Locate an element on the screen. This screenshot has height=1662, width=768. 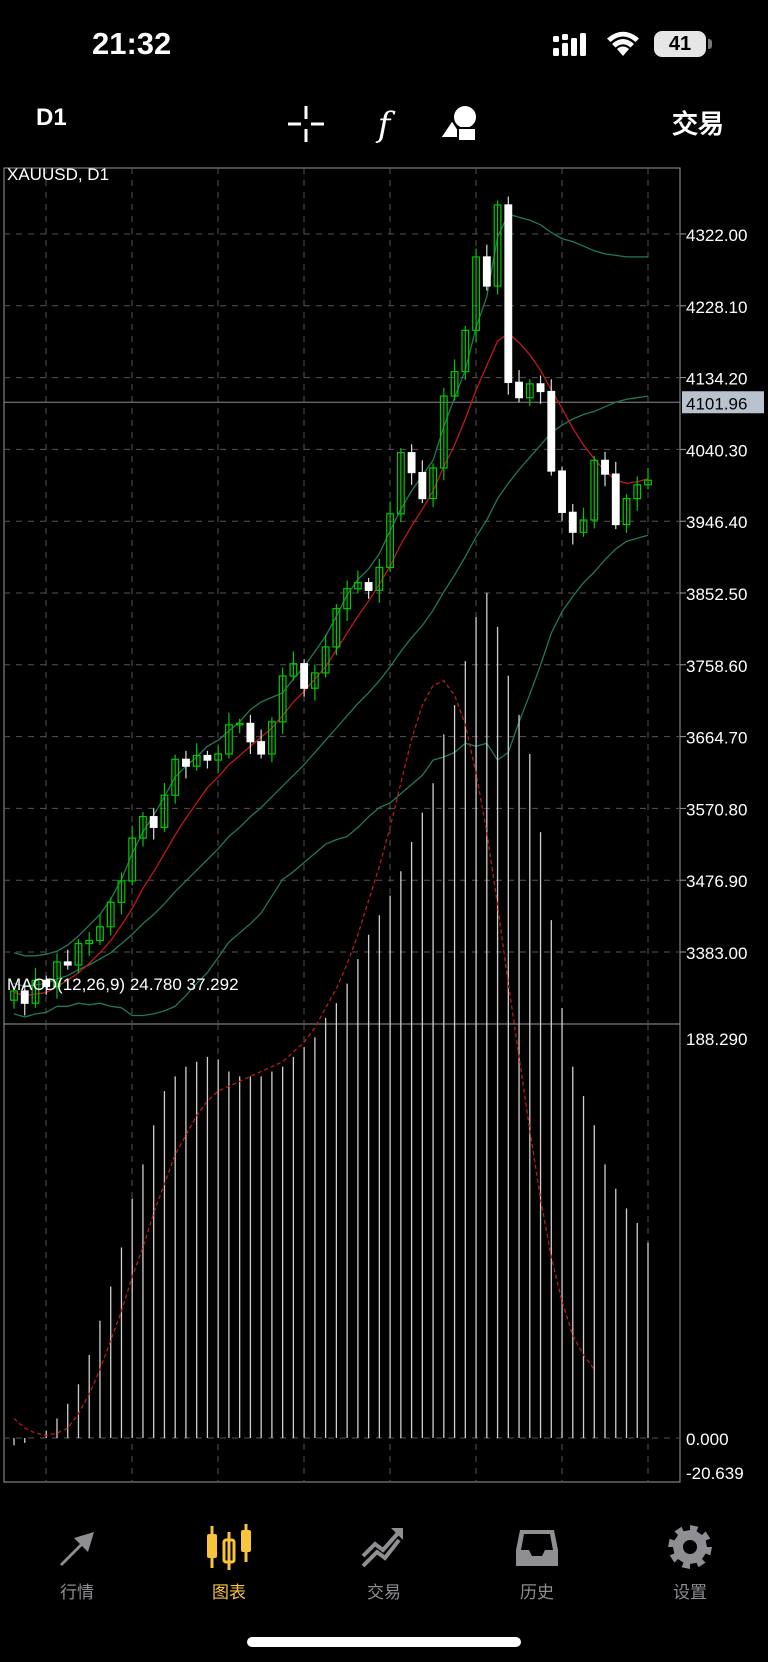
timeframe-button: D1 is located at coordinates (51, 117).